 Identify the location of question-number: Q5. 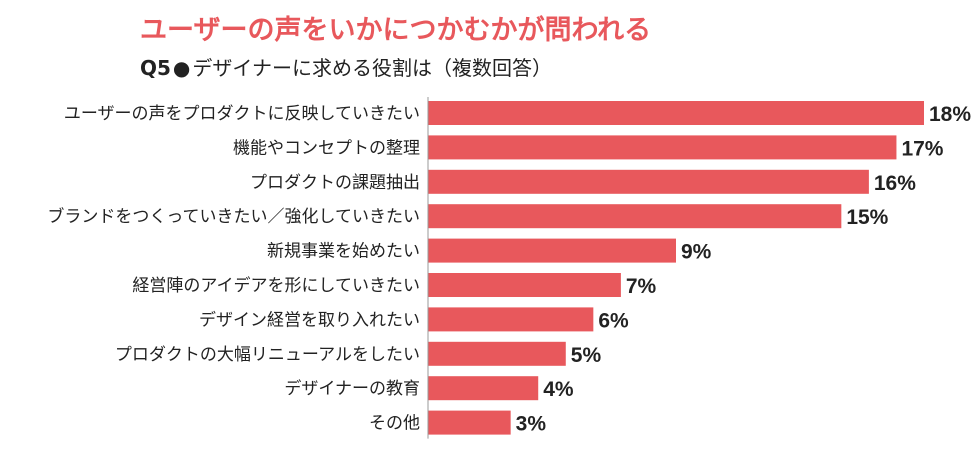
(155, 68).